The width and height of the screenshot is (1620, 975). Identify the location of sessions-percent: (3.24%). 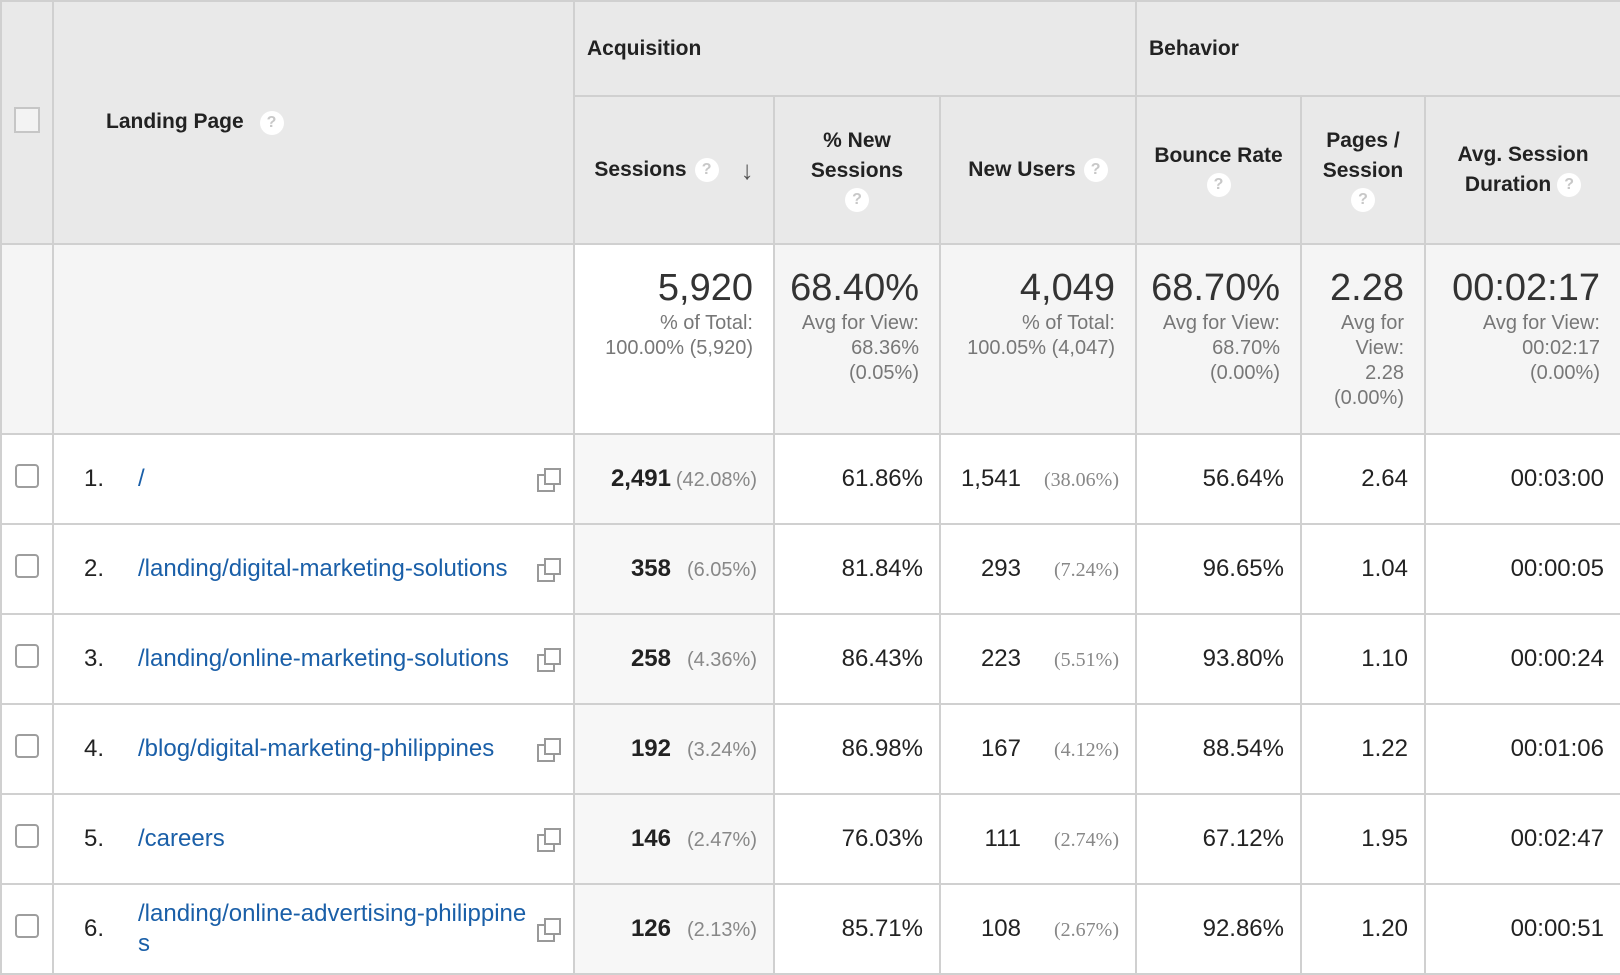
(721, 750).